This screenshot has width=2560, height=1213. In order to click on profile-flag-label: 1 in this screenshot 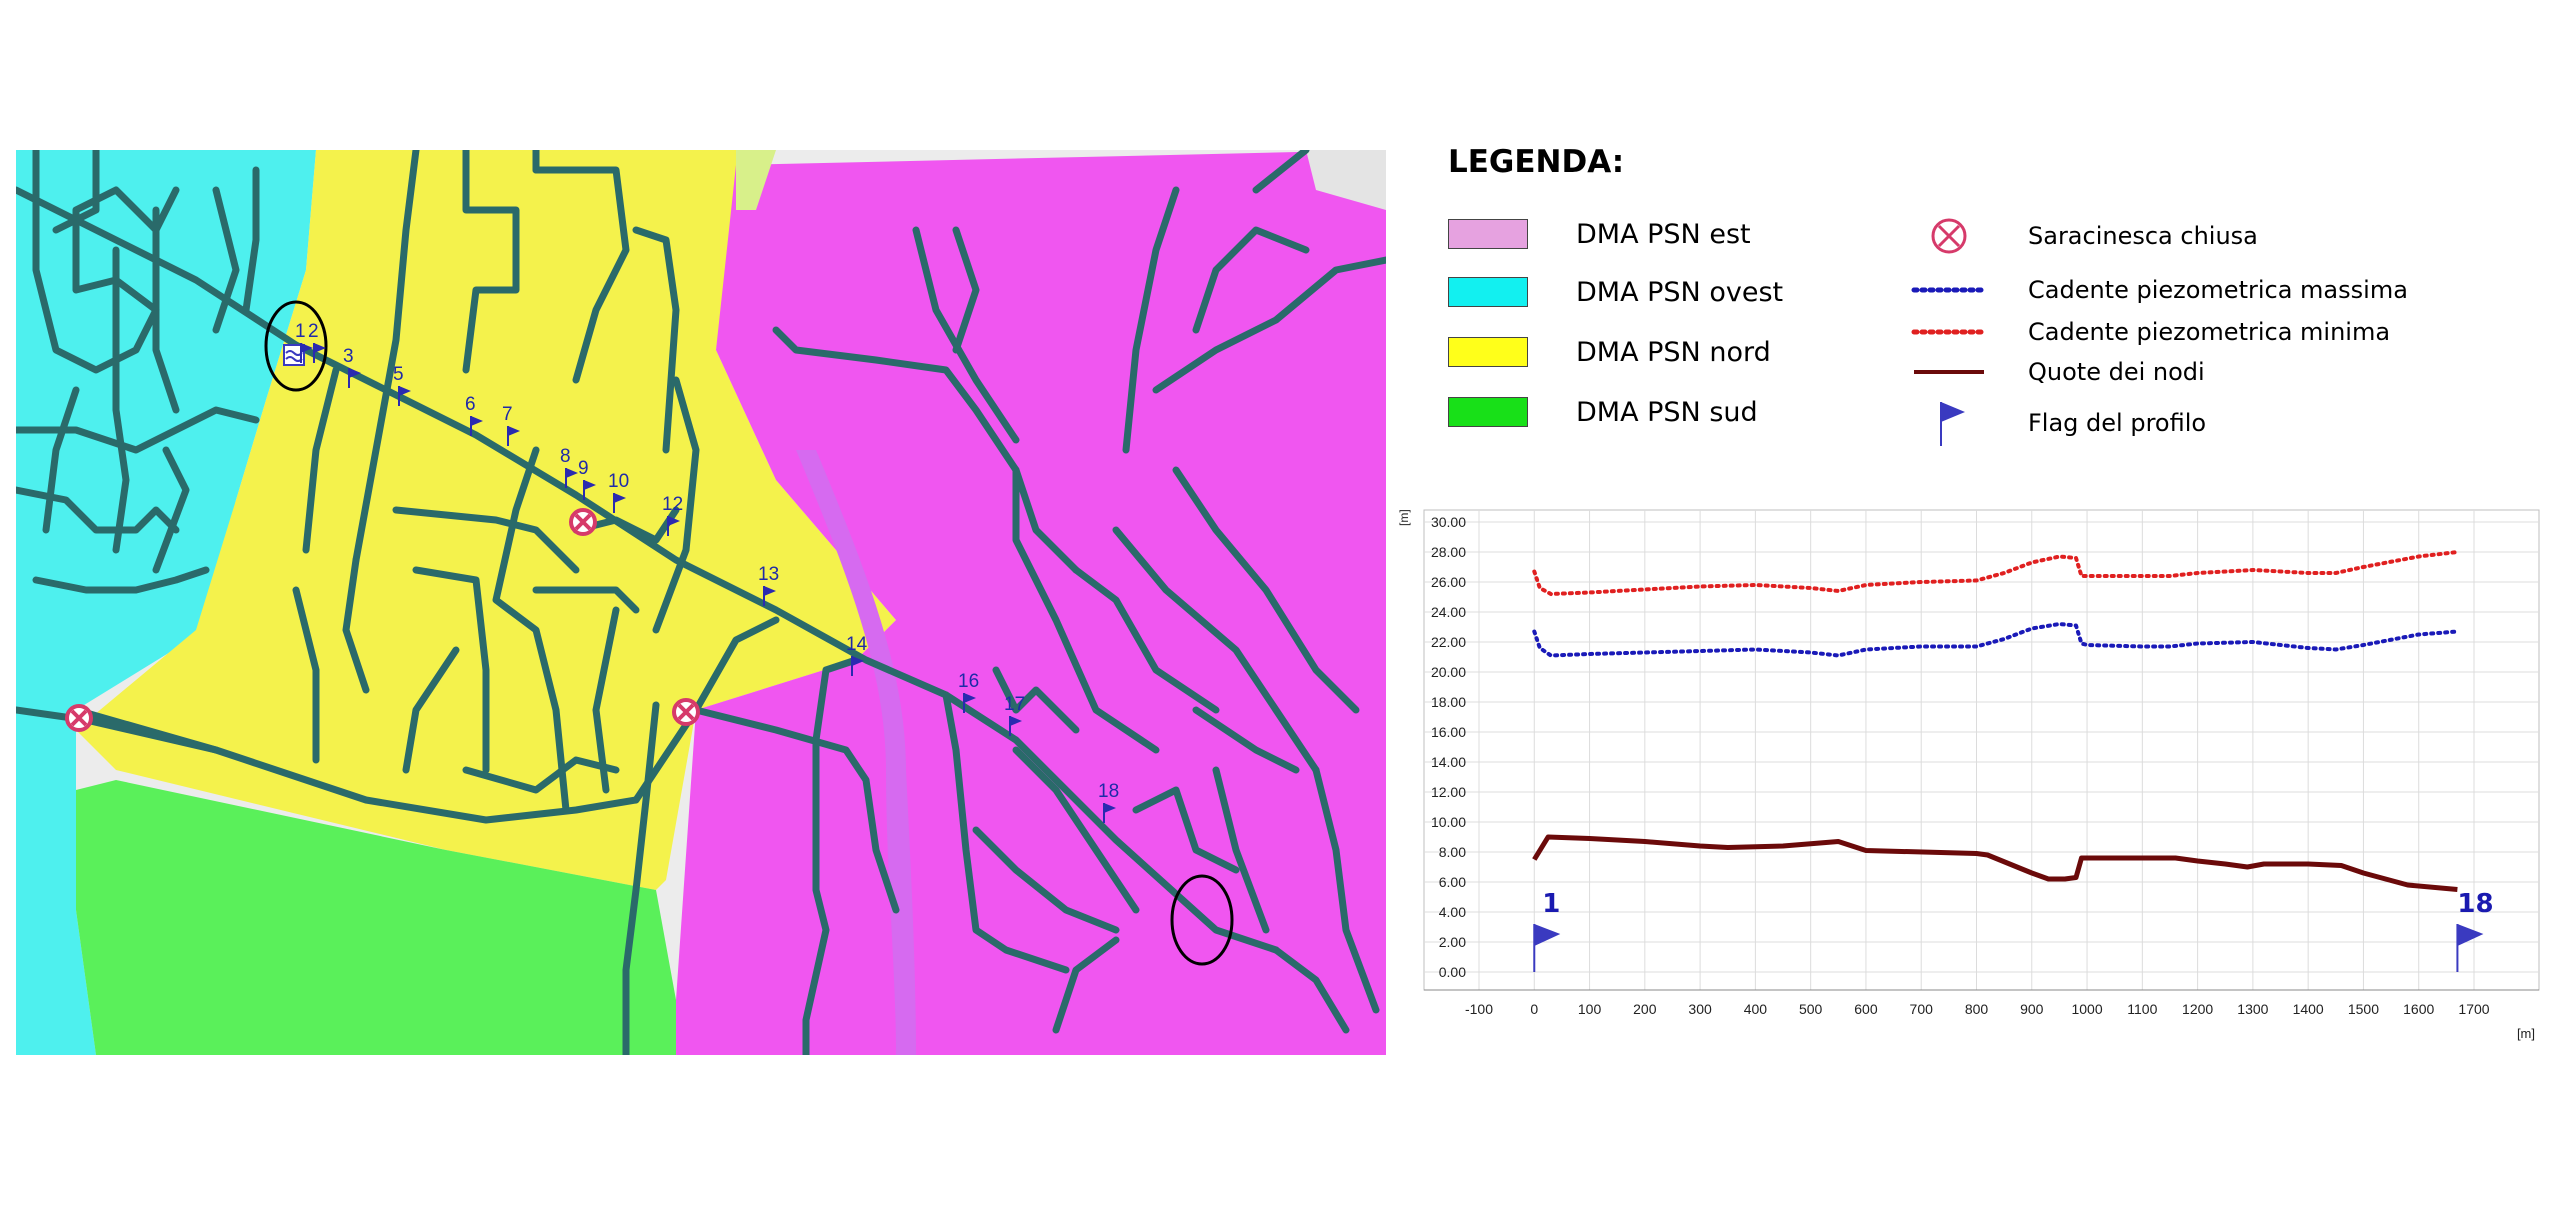, I will do `click(1551, 904)`.